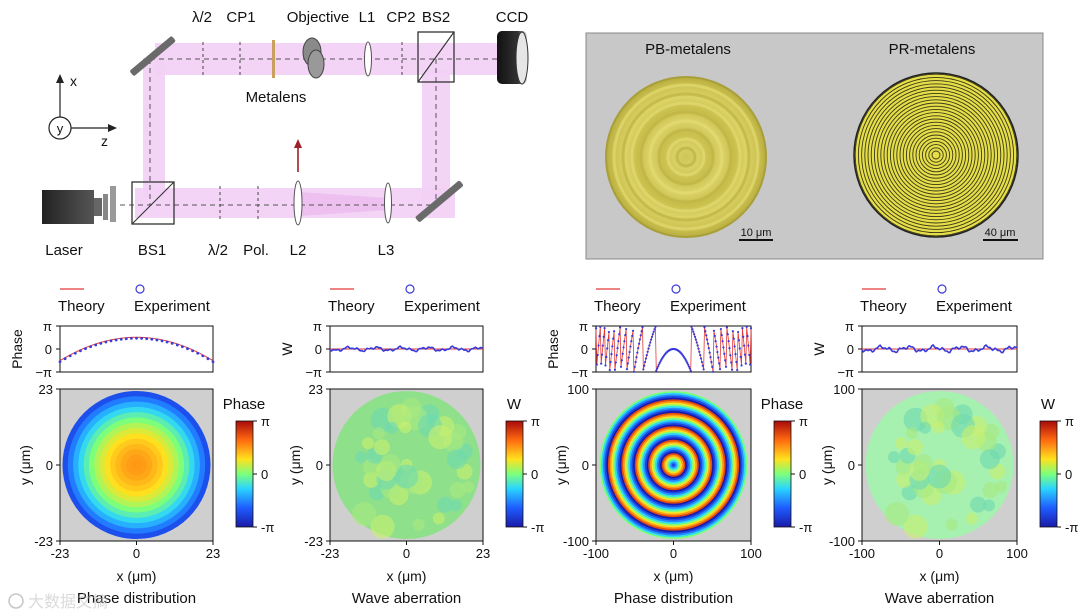  Describe the element at coordinates (172, 306) in the screenshot. I see `legend-experiment-label: Experiment` at that location.